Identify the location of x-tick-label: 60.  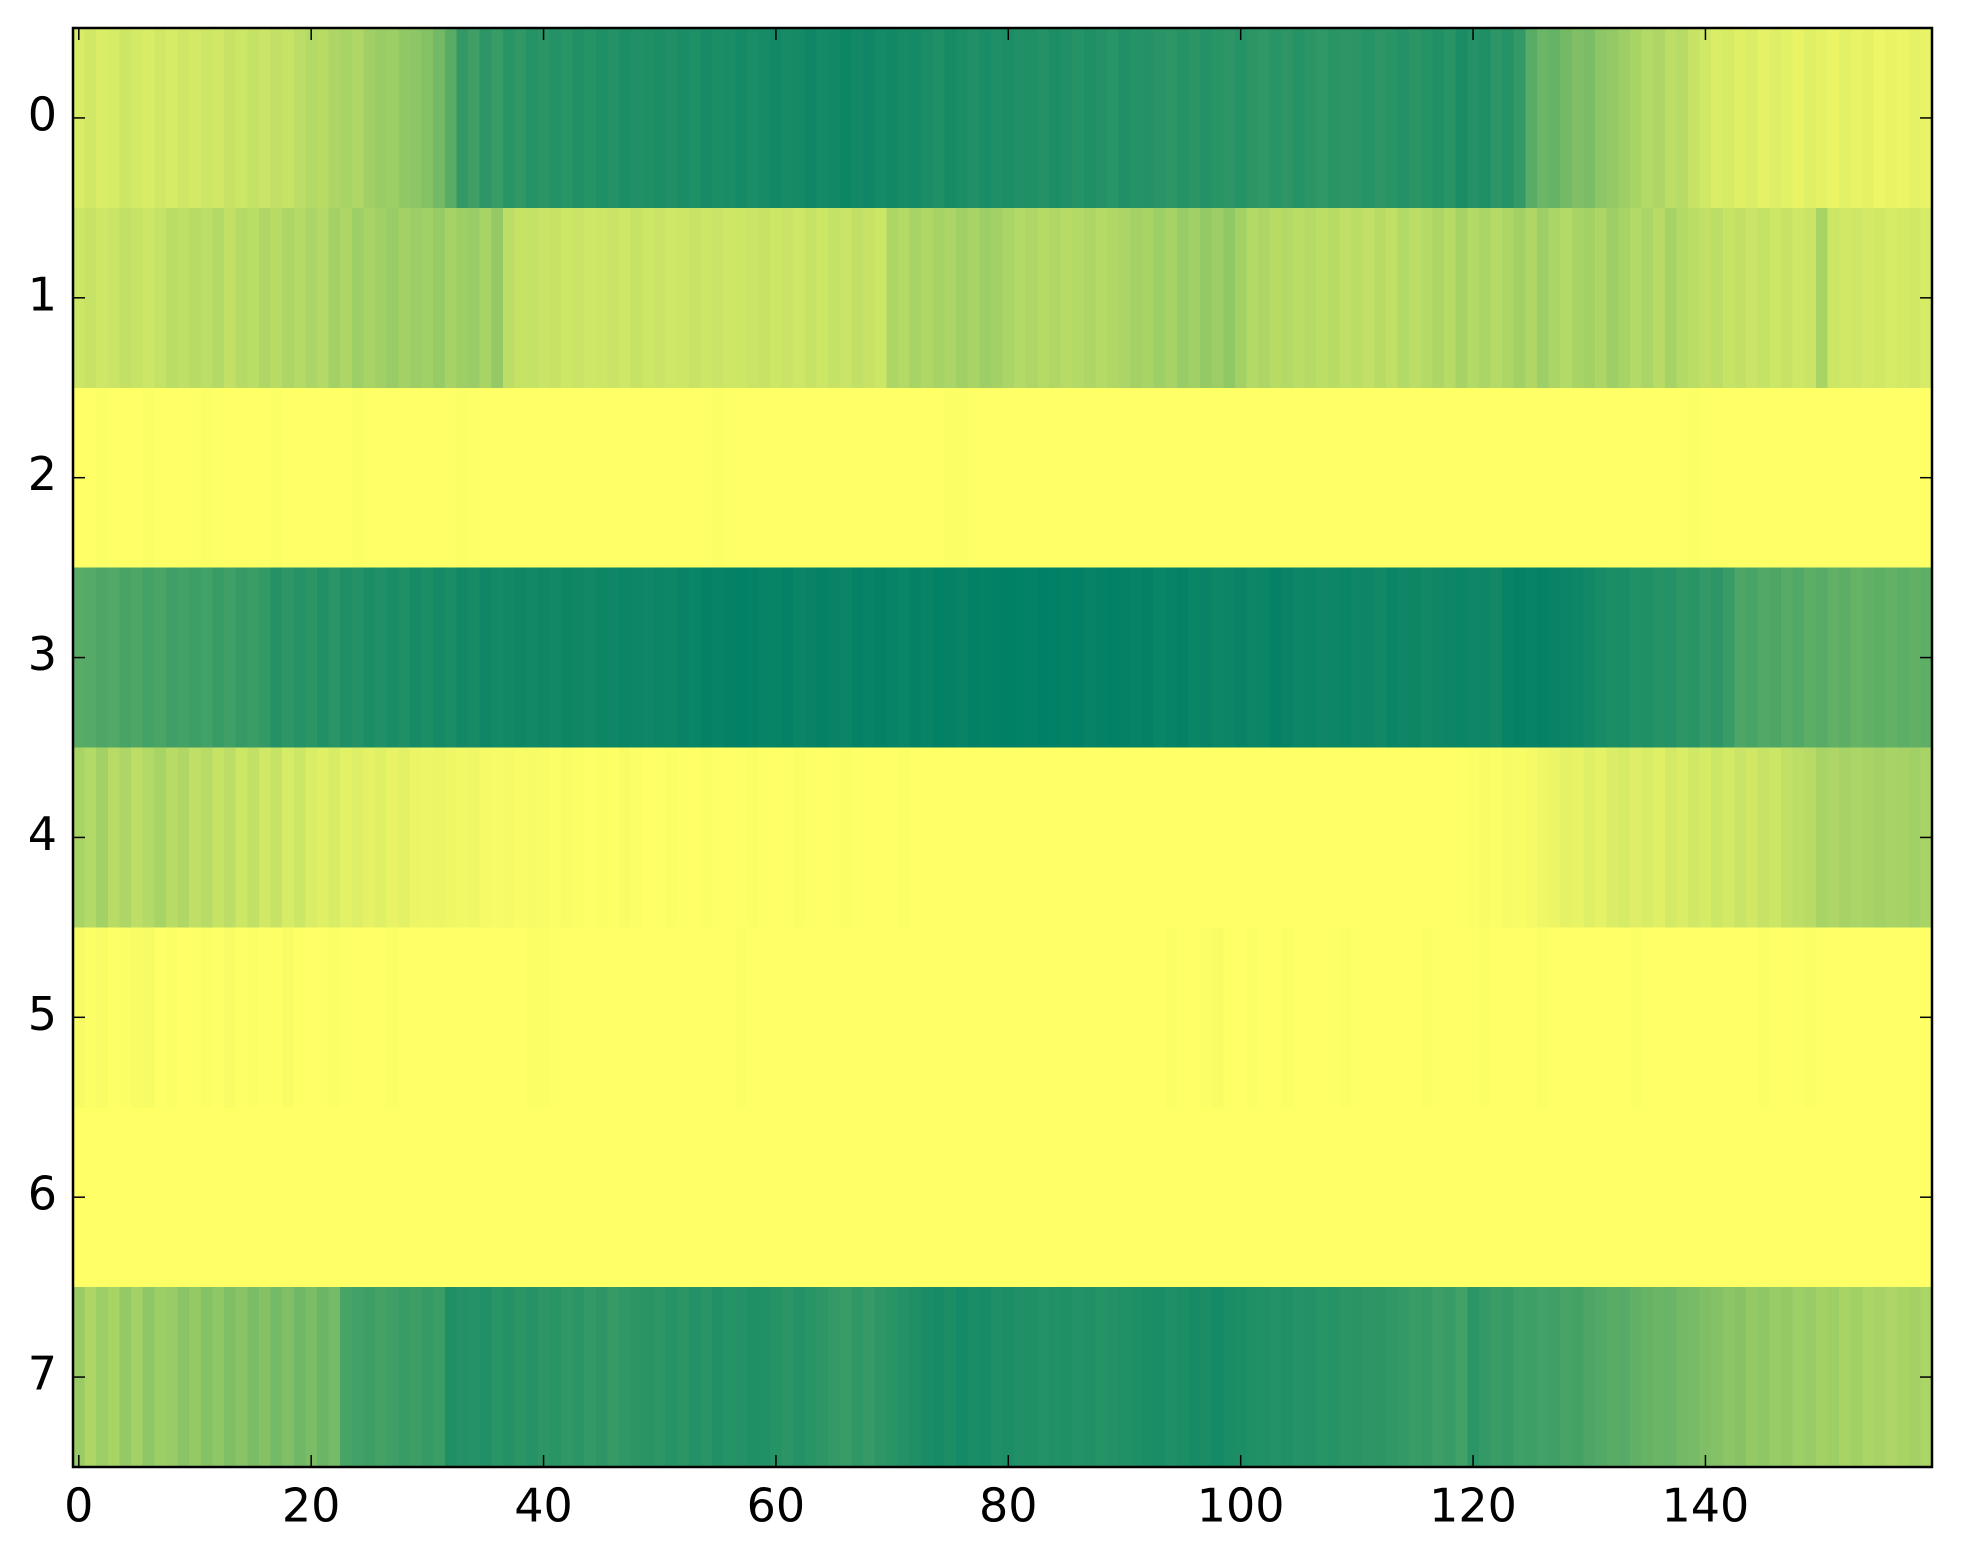
(776, 1506).